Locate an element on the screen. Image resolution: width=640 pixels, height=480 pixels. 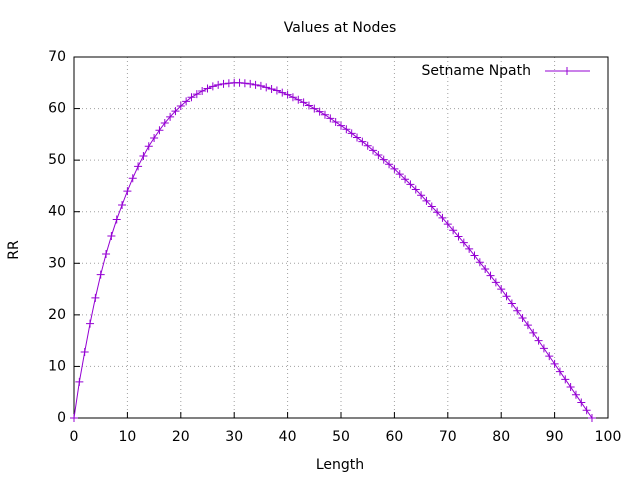
y-tick-label: 50 is located at coordinates (57, 160).